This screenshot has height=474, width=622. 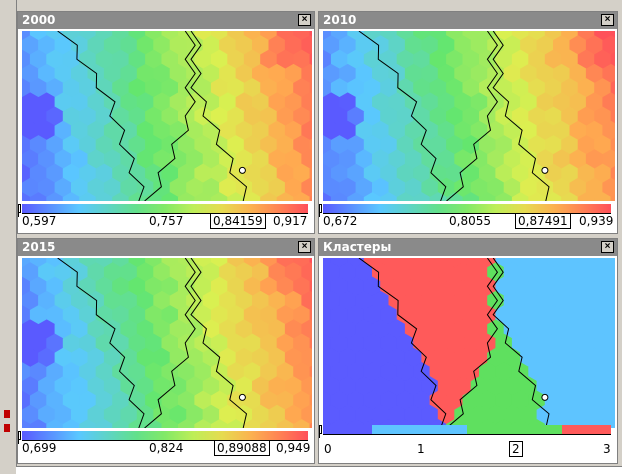 What do you see at coordinates (467, 434) in the screenshot?
I see `scale-axis-line` at bounding box center [467, 434].